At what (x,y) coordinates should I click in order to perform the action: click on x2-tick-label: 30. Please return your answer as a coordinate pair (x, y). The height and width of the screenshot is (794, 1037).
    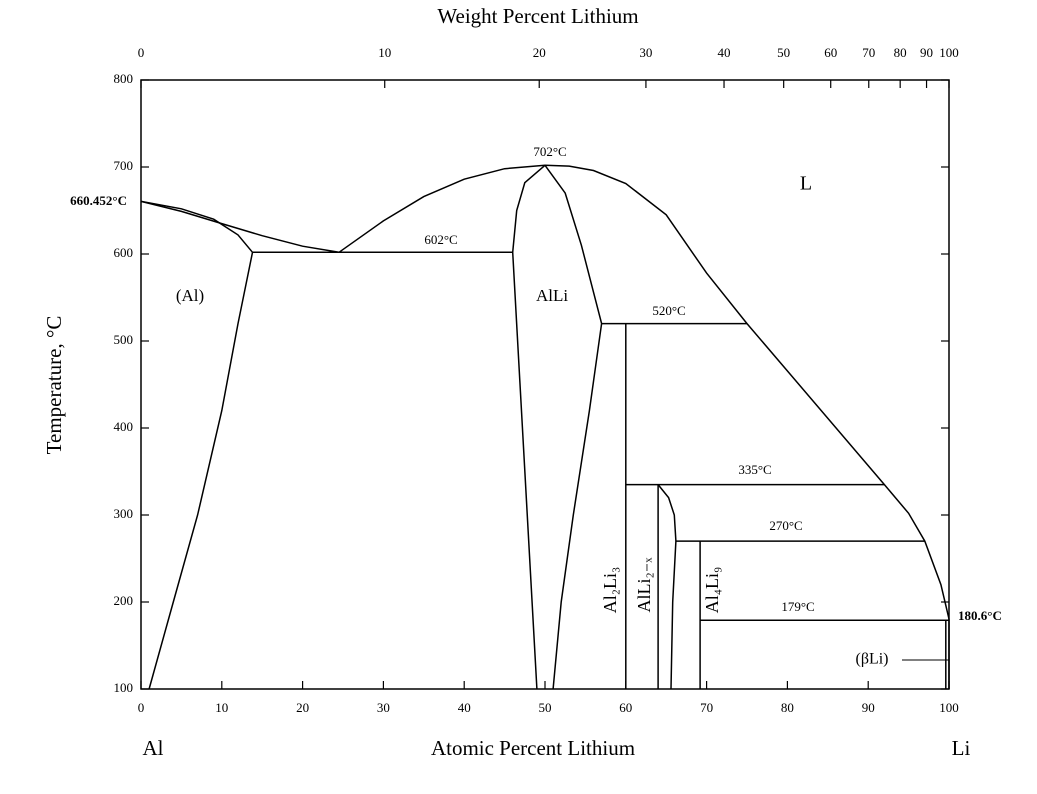
    Looking at the image, I should click on (645, 52).